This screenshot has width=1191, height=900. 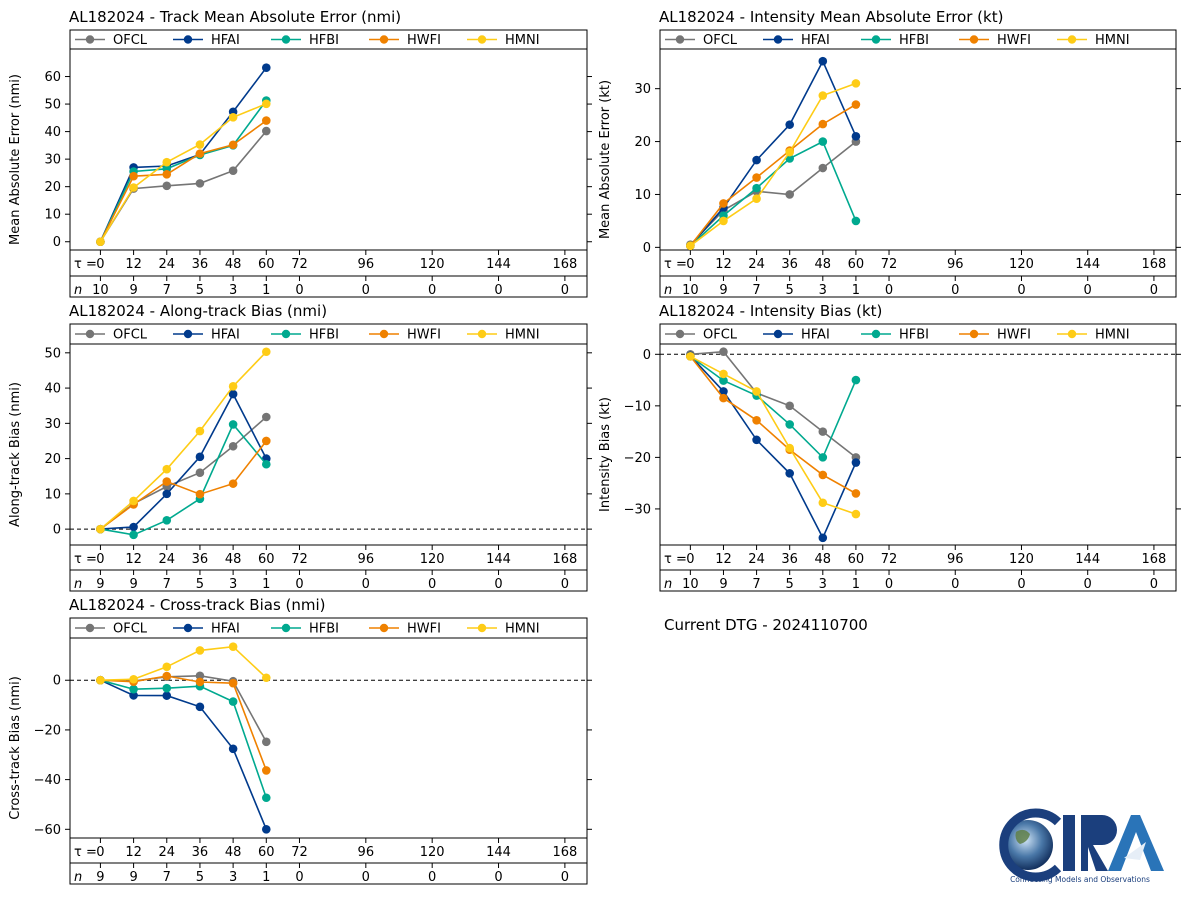 I want to click on y-axis-label: Mean Absolute Error (nmi), so click(x=15, y=159).